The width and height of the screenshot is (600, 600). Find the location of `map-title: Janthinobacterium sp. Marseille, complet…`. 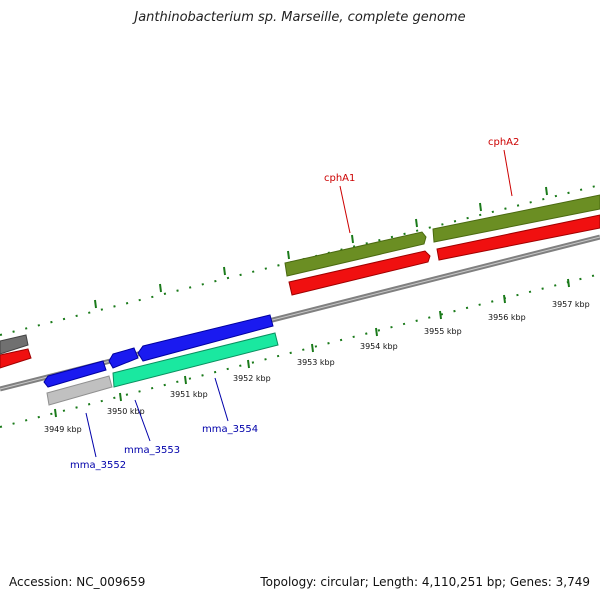

map-title: Janthinobacterium sp. Marseille, complet… is located at coordinates (300, 17).